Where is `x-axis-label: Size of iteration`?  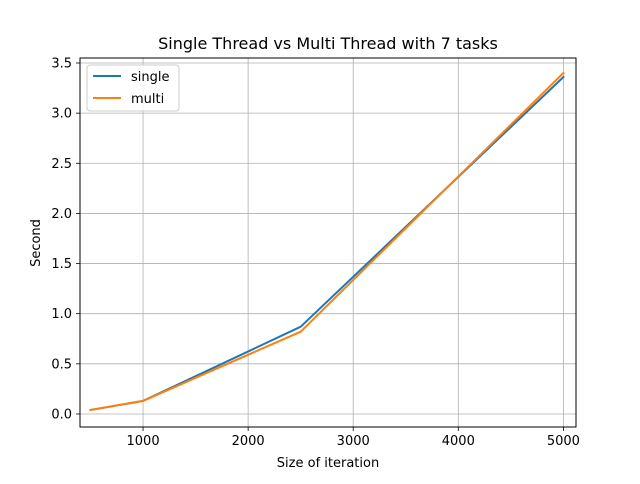
x-axis-label: Size of iteration is located at coordinates (328, 463).